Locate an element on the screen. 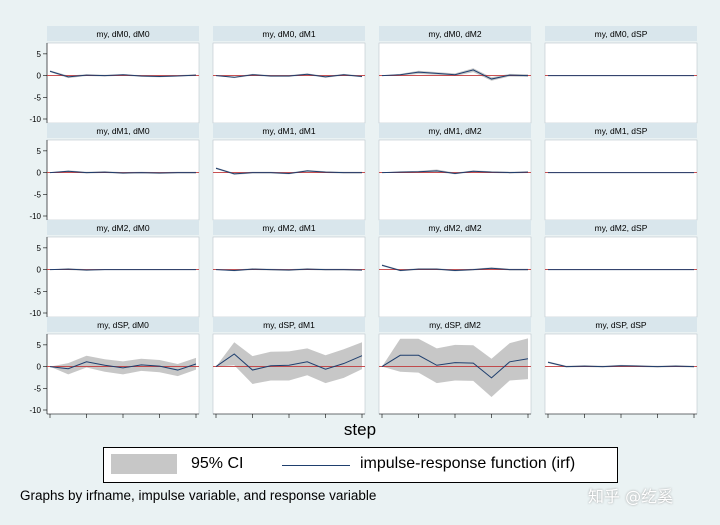 This screenshot has width=720, height=525. irf-panel: my, dM0, dSP is located at coordinates (621, 75).